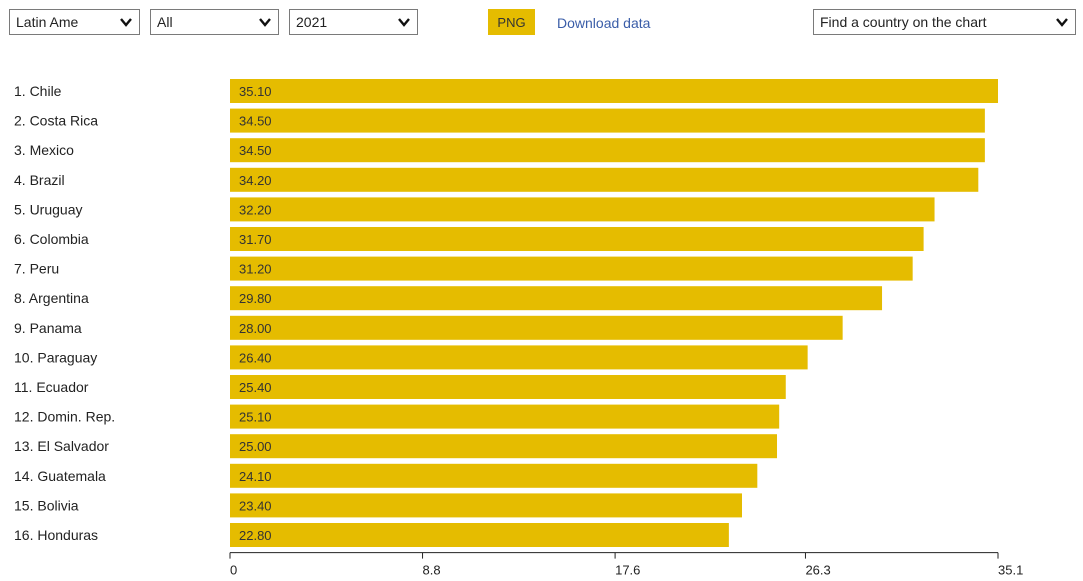 This screenshot has width=1083, height=581. What do you see at coordinates (255, 269) in the screenshot?
I see `bar-value-label: 31.20` at bounding box center [255, 269].